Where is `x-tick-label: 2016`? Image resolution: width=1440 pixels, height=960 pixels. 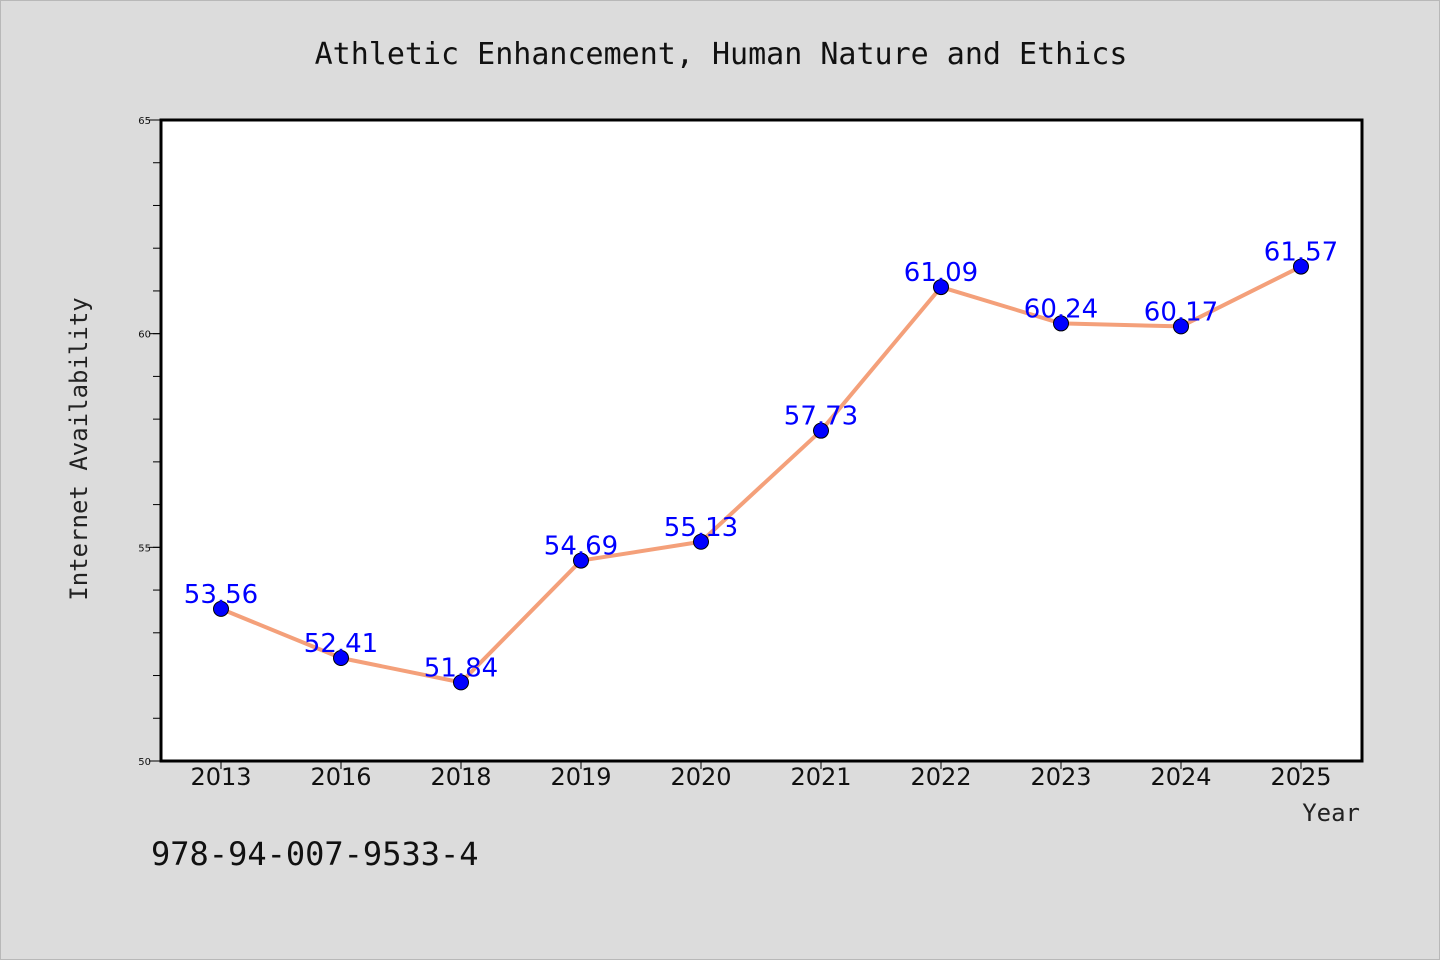 x-tick-label: 2016 is located at coordinates (340, 777).